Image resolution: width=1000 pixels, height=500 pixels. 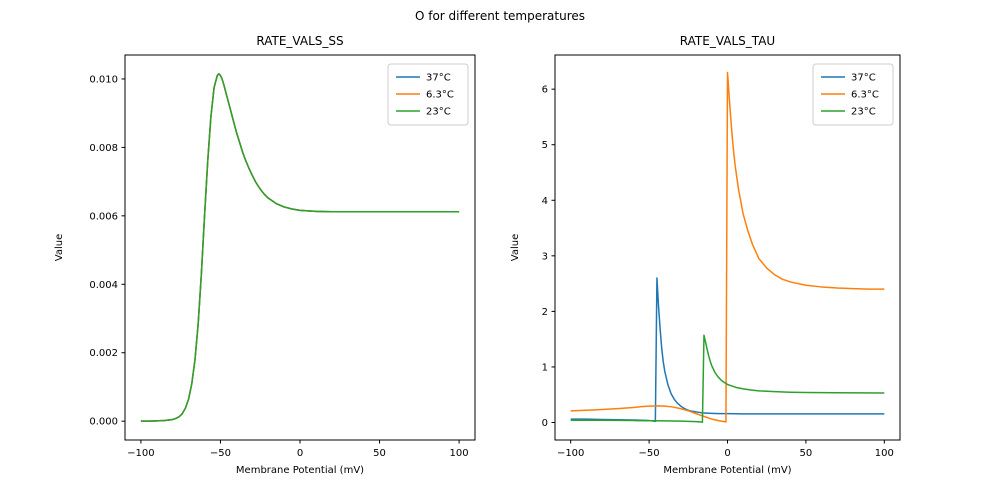 What do you see at coordinates (103, 353) in the screenshot?
I see `y-tick-label: 0.002` at bounding box center [103, 353].